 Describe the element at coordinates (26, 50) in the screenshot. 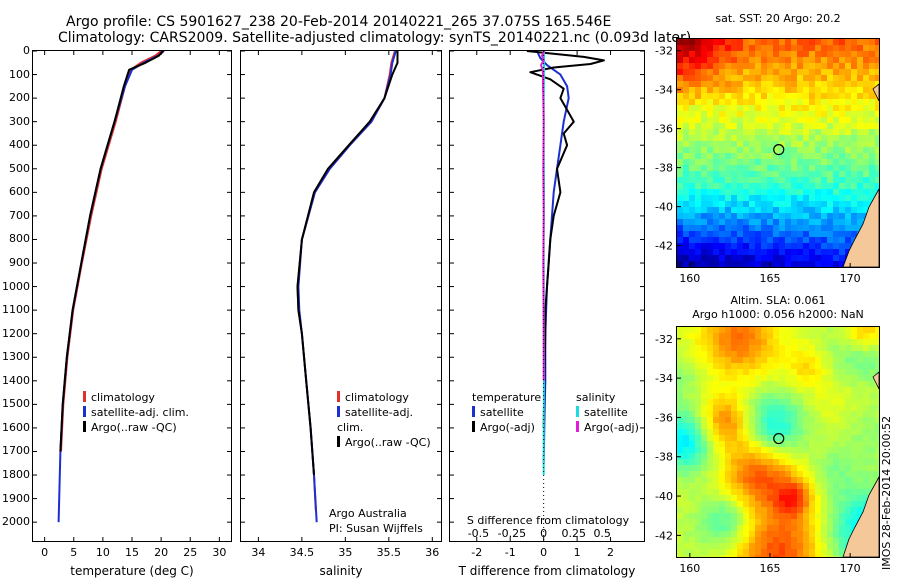

I see `depth-tick-label: 0` at that location.